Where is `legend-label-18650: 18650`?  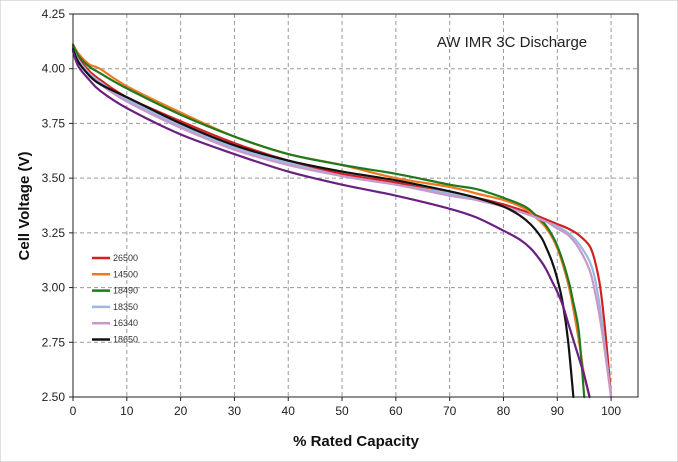 legend-label-18650: 18650 is located at coordinates (125, 340).